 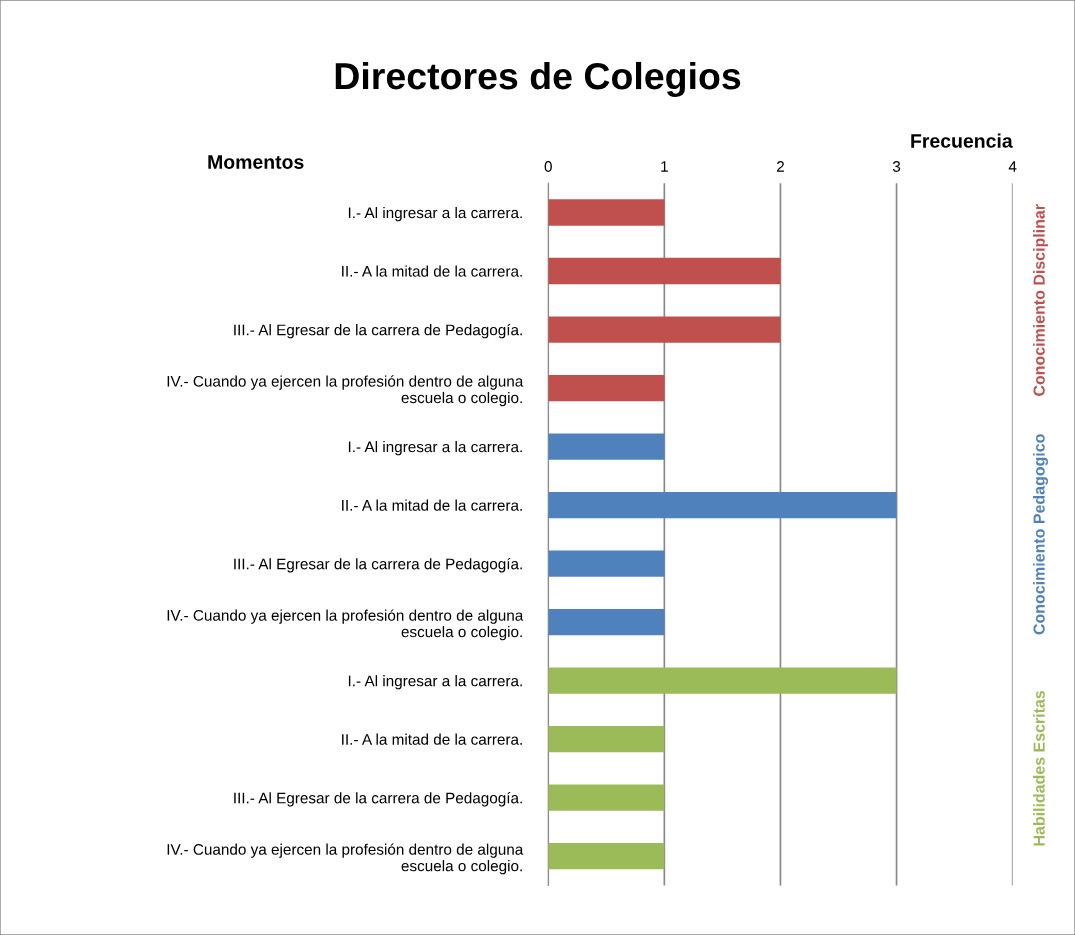 I want to click on x-axis-title: Frecuencia, so click(x=962, y=140).